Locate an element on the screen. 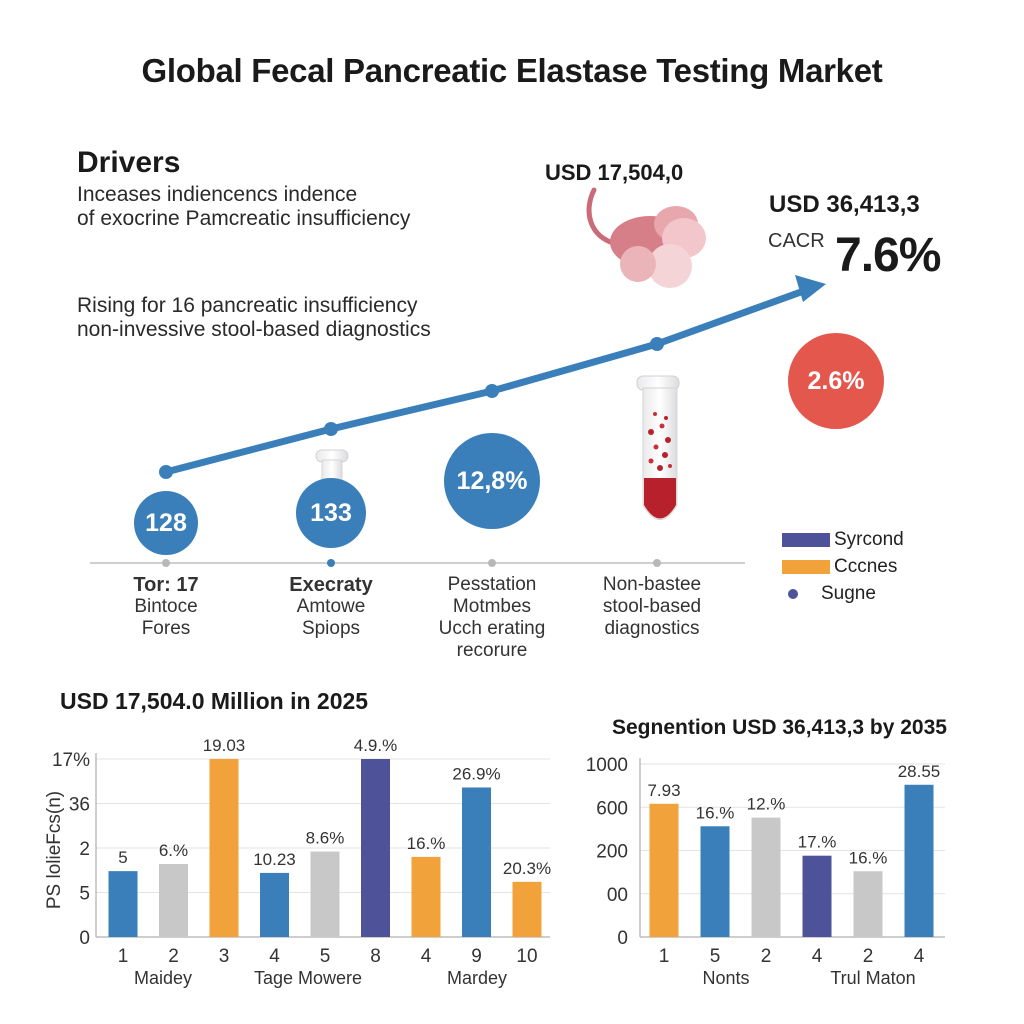 The image size is (1024, 1024). value-circle-2: 133 is located at coordinates (331, 513).